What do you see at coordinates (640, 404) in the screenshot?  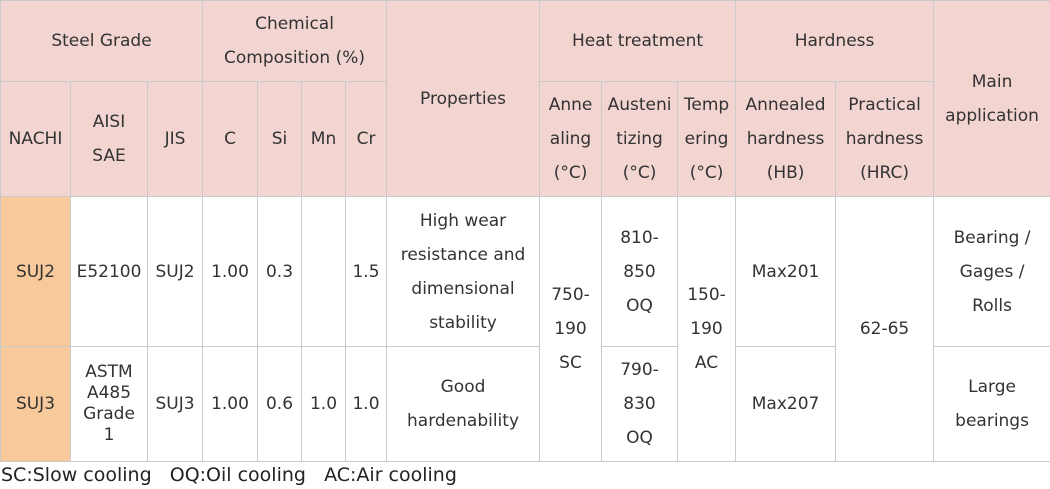 I see `austenitizing-cell: 790- 830 OQ` at bounding box center [640, 404].